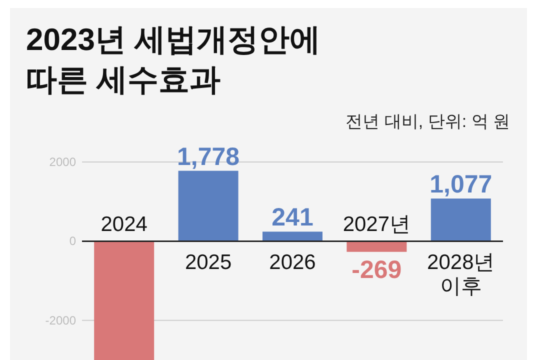 The height and width of the screenshot is (360, 537). What do you see at coordinates (72, 241) in the screenshot?
I see `y-tick-label: 0` at bounding box center [72, 241].